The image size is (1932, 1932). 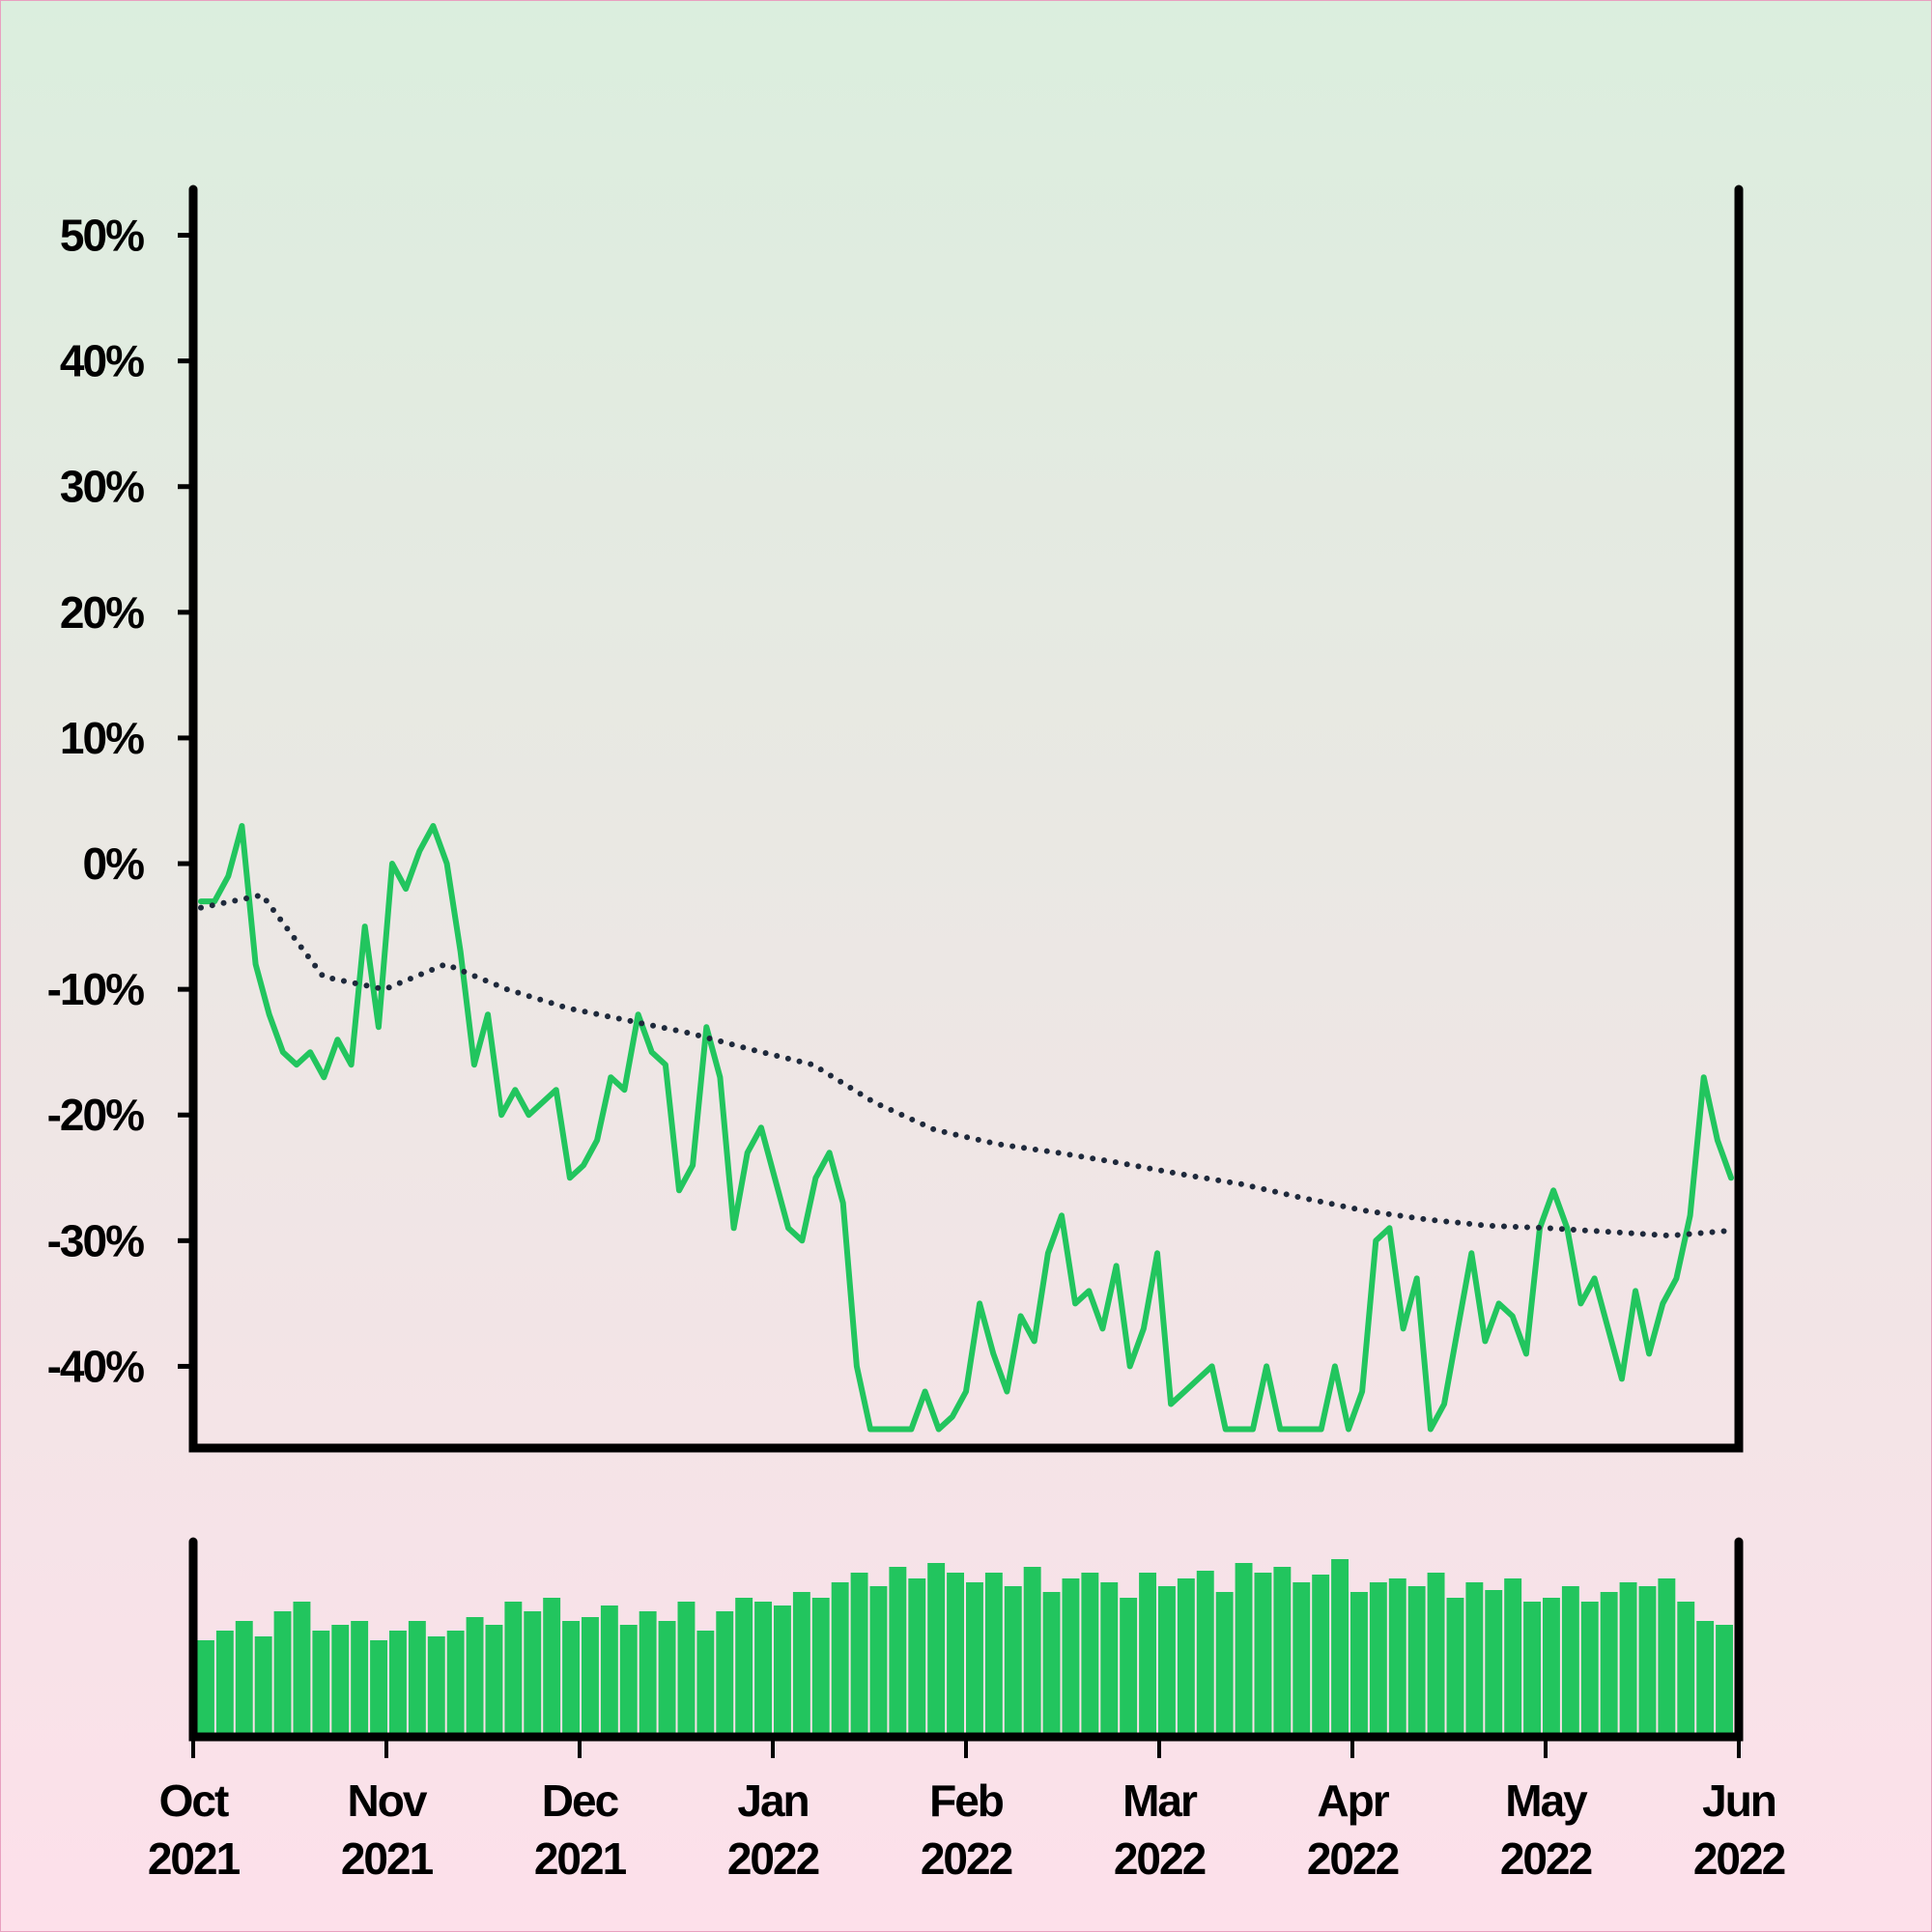 What do you see at coordinates (966, 1065) in the screenshot?
I see `average-line` at bounding box center [966, 1065].